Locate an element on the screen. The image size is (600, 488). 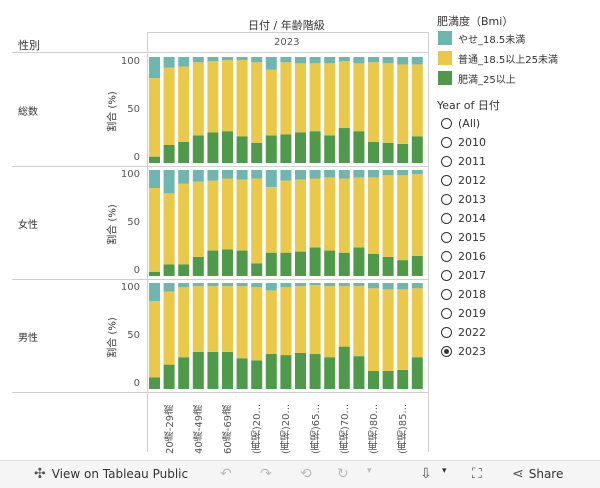
year-option-2018: 2018 is located at coordinates (463, 294).